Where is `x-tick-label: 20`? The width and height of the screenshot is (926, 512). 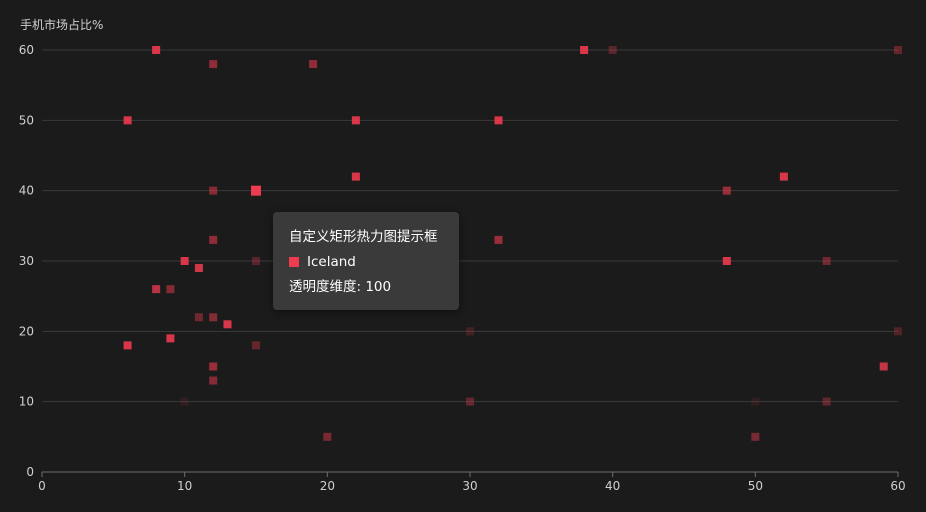
x-tick-label: 20 is located at coordinates (327, 486).